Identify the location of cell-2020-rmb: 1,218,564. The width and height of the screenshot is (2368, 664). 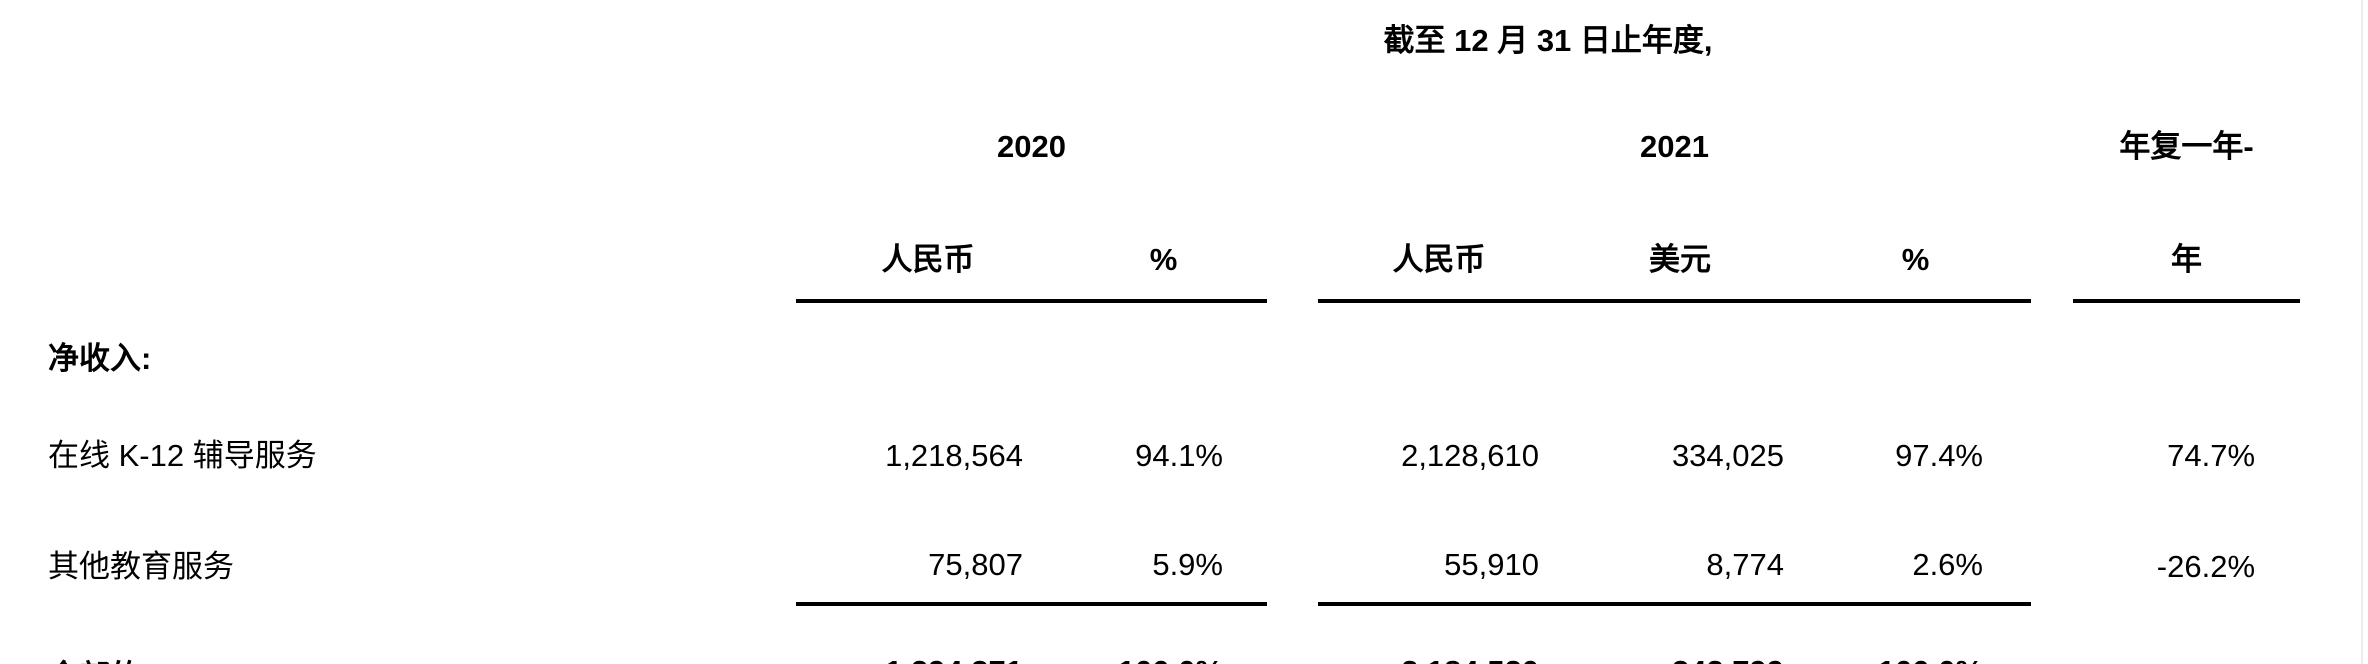
(954, 455).